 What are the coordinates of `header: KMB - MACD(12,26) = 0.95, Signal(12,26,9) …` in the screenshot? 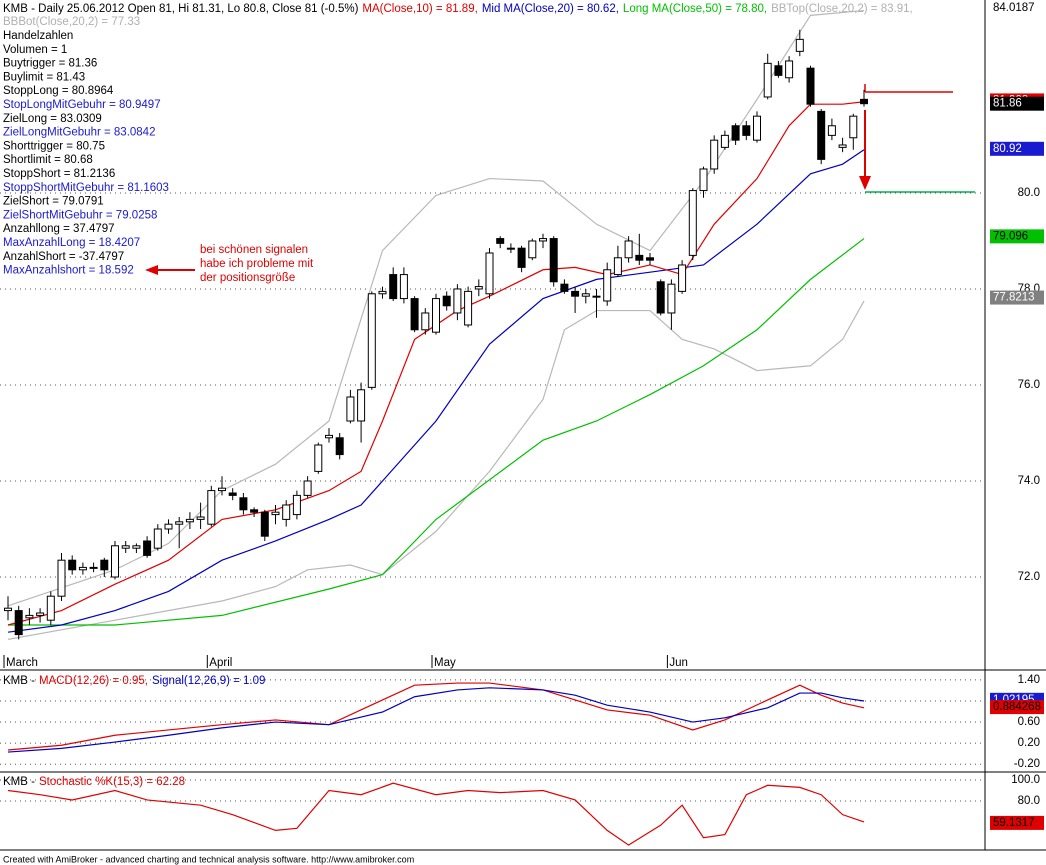 It's located at (134, 681).